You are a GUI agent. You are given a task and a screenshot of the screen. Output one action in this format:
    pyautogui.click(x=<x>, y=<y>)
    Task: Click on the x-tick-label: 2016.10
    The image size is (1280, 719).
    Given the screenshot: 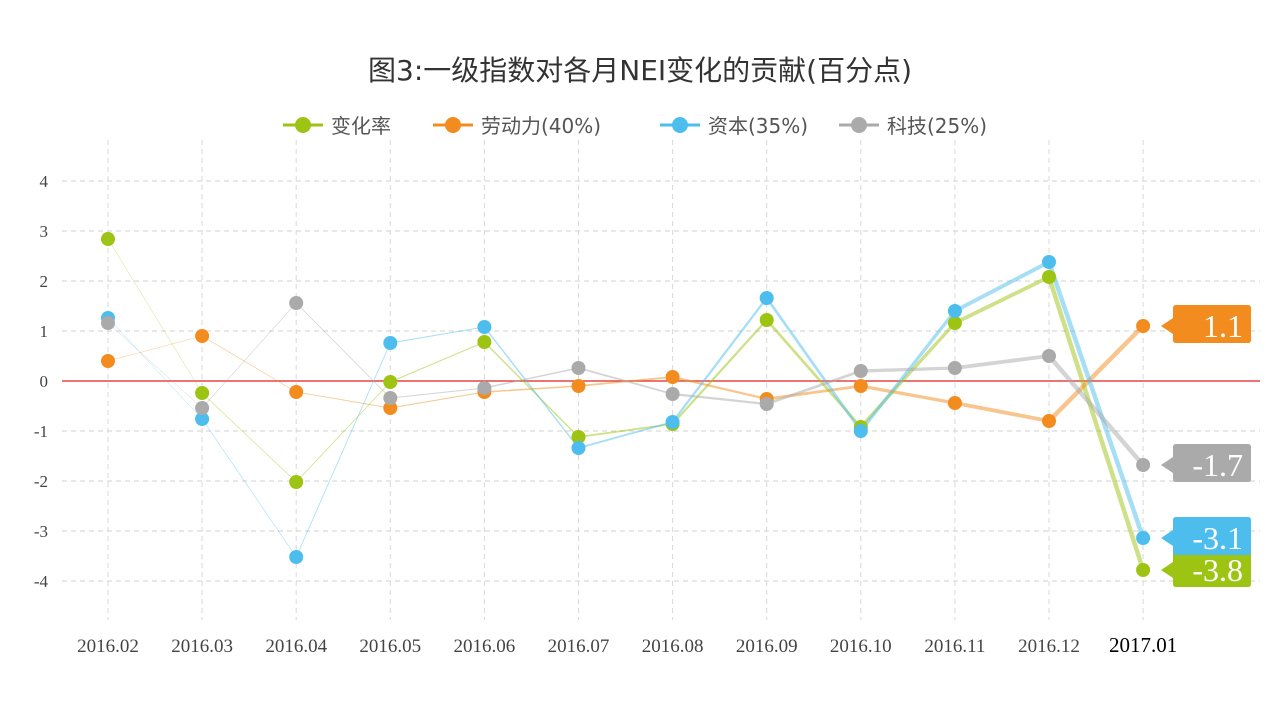 What is the action you would take?
    pyautogui.click(x=861, y=646)
    